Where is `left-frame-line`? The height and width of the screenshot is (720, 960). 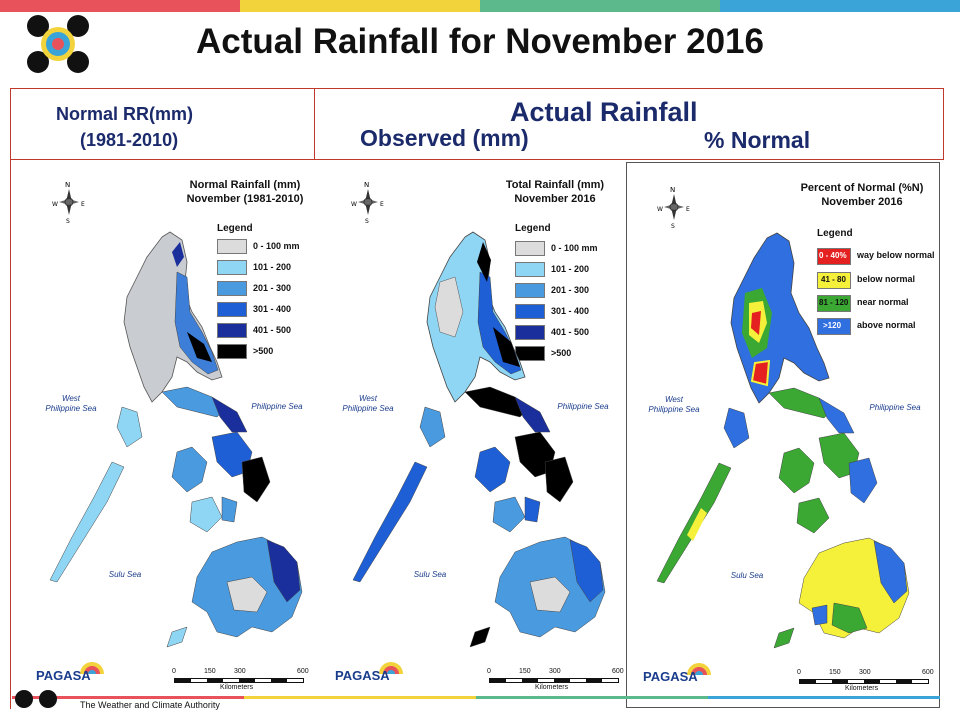 left-frame-line is located at coordinates (11, 434).